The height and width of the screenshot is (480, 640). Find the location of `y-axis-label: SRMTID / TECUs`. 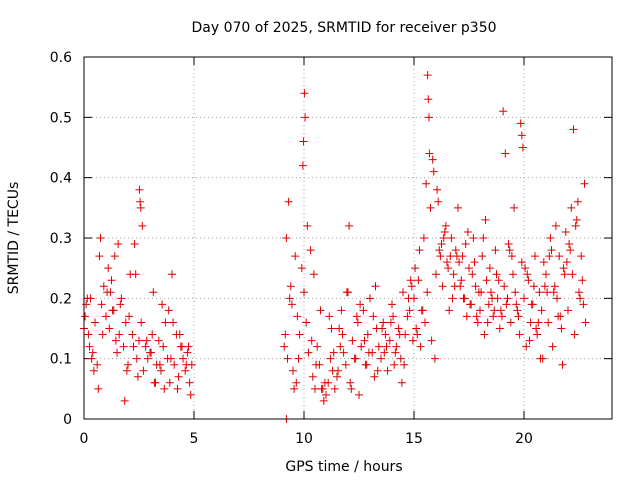

y-axis-label: SRMTID / TECUs is located at coordinates (14, 238).